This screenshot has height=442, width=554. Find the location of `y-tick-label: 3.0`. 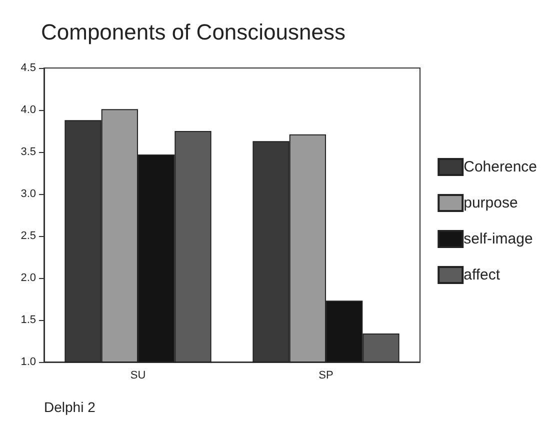

y-tick-label: 3.0 is located at coordinates (28, 194).